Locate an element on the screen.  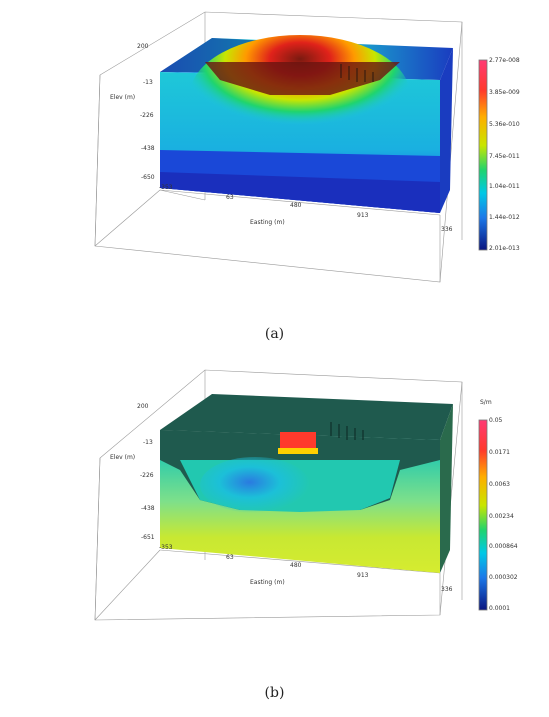
anomaly-halo is located at coordinates (298, 451).